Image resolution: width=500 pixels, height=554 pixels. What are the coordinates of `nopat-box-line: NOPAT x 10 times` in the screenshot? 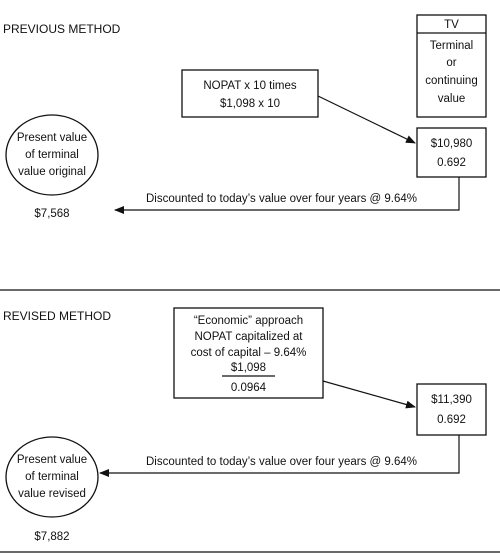 It's located at (250, 86).